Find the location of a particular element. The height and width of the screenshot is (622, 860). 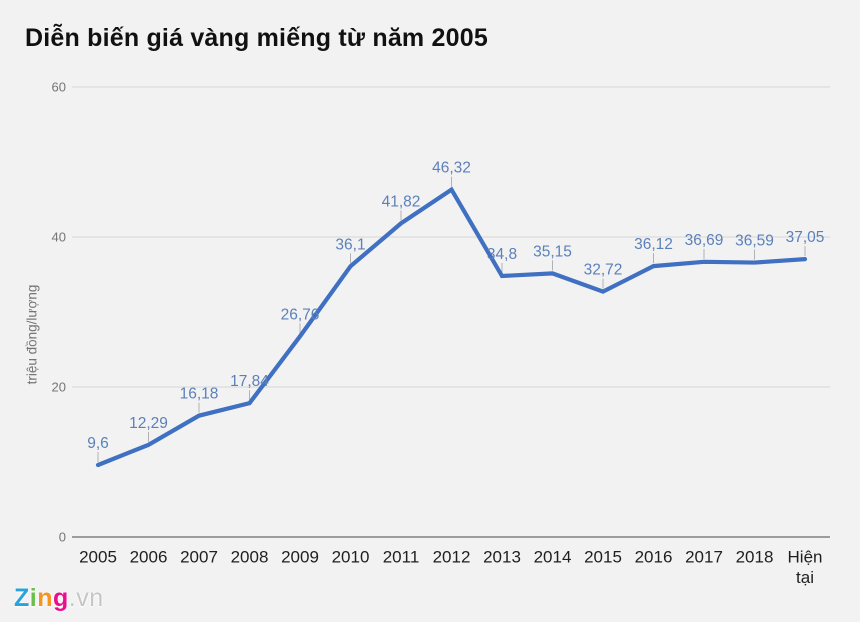

data-point-label: 34,8 is located at coordinates (502, 254).